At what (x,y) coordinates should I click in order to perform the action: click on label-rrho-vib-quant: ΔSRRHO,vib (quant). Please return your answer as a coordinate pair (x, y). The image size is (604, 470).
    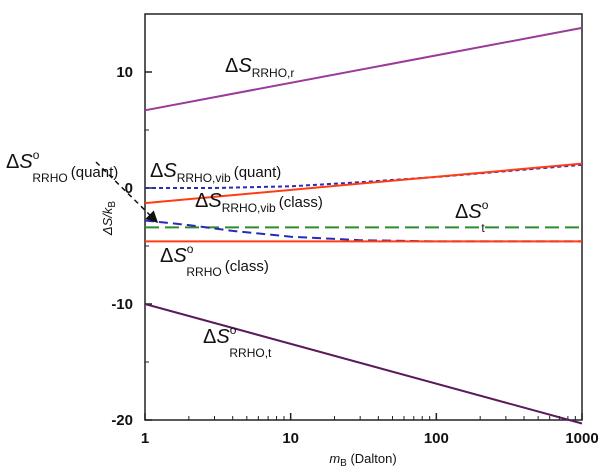
    Looking at the image, I should click on (215, 172).